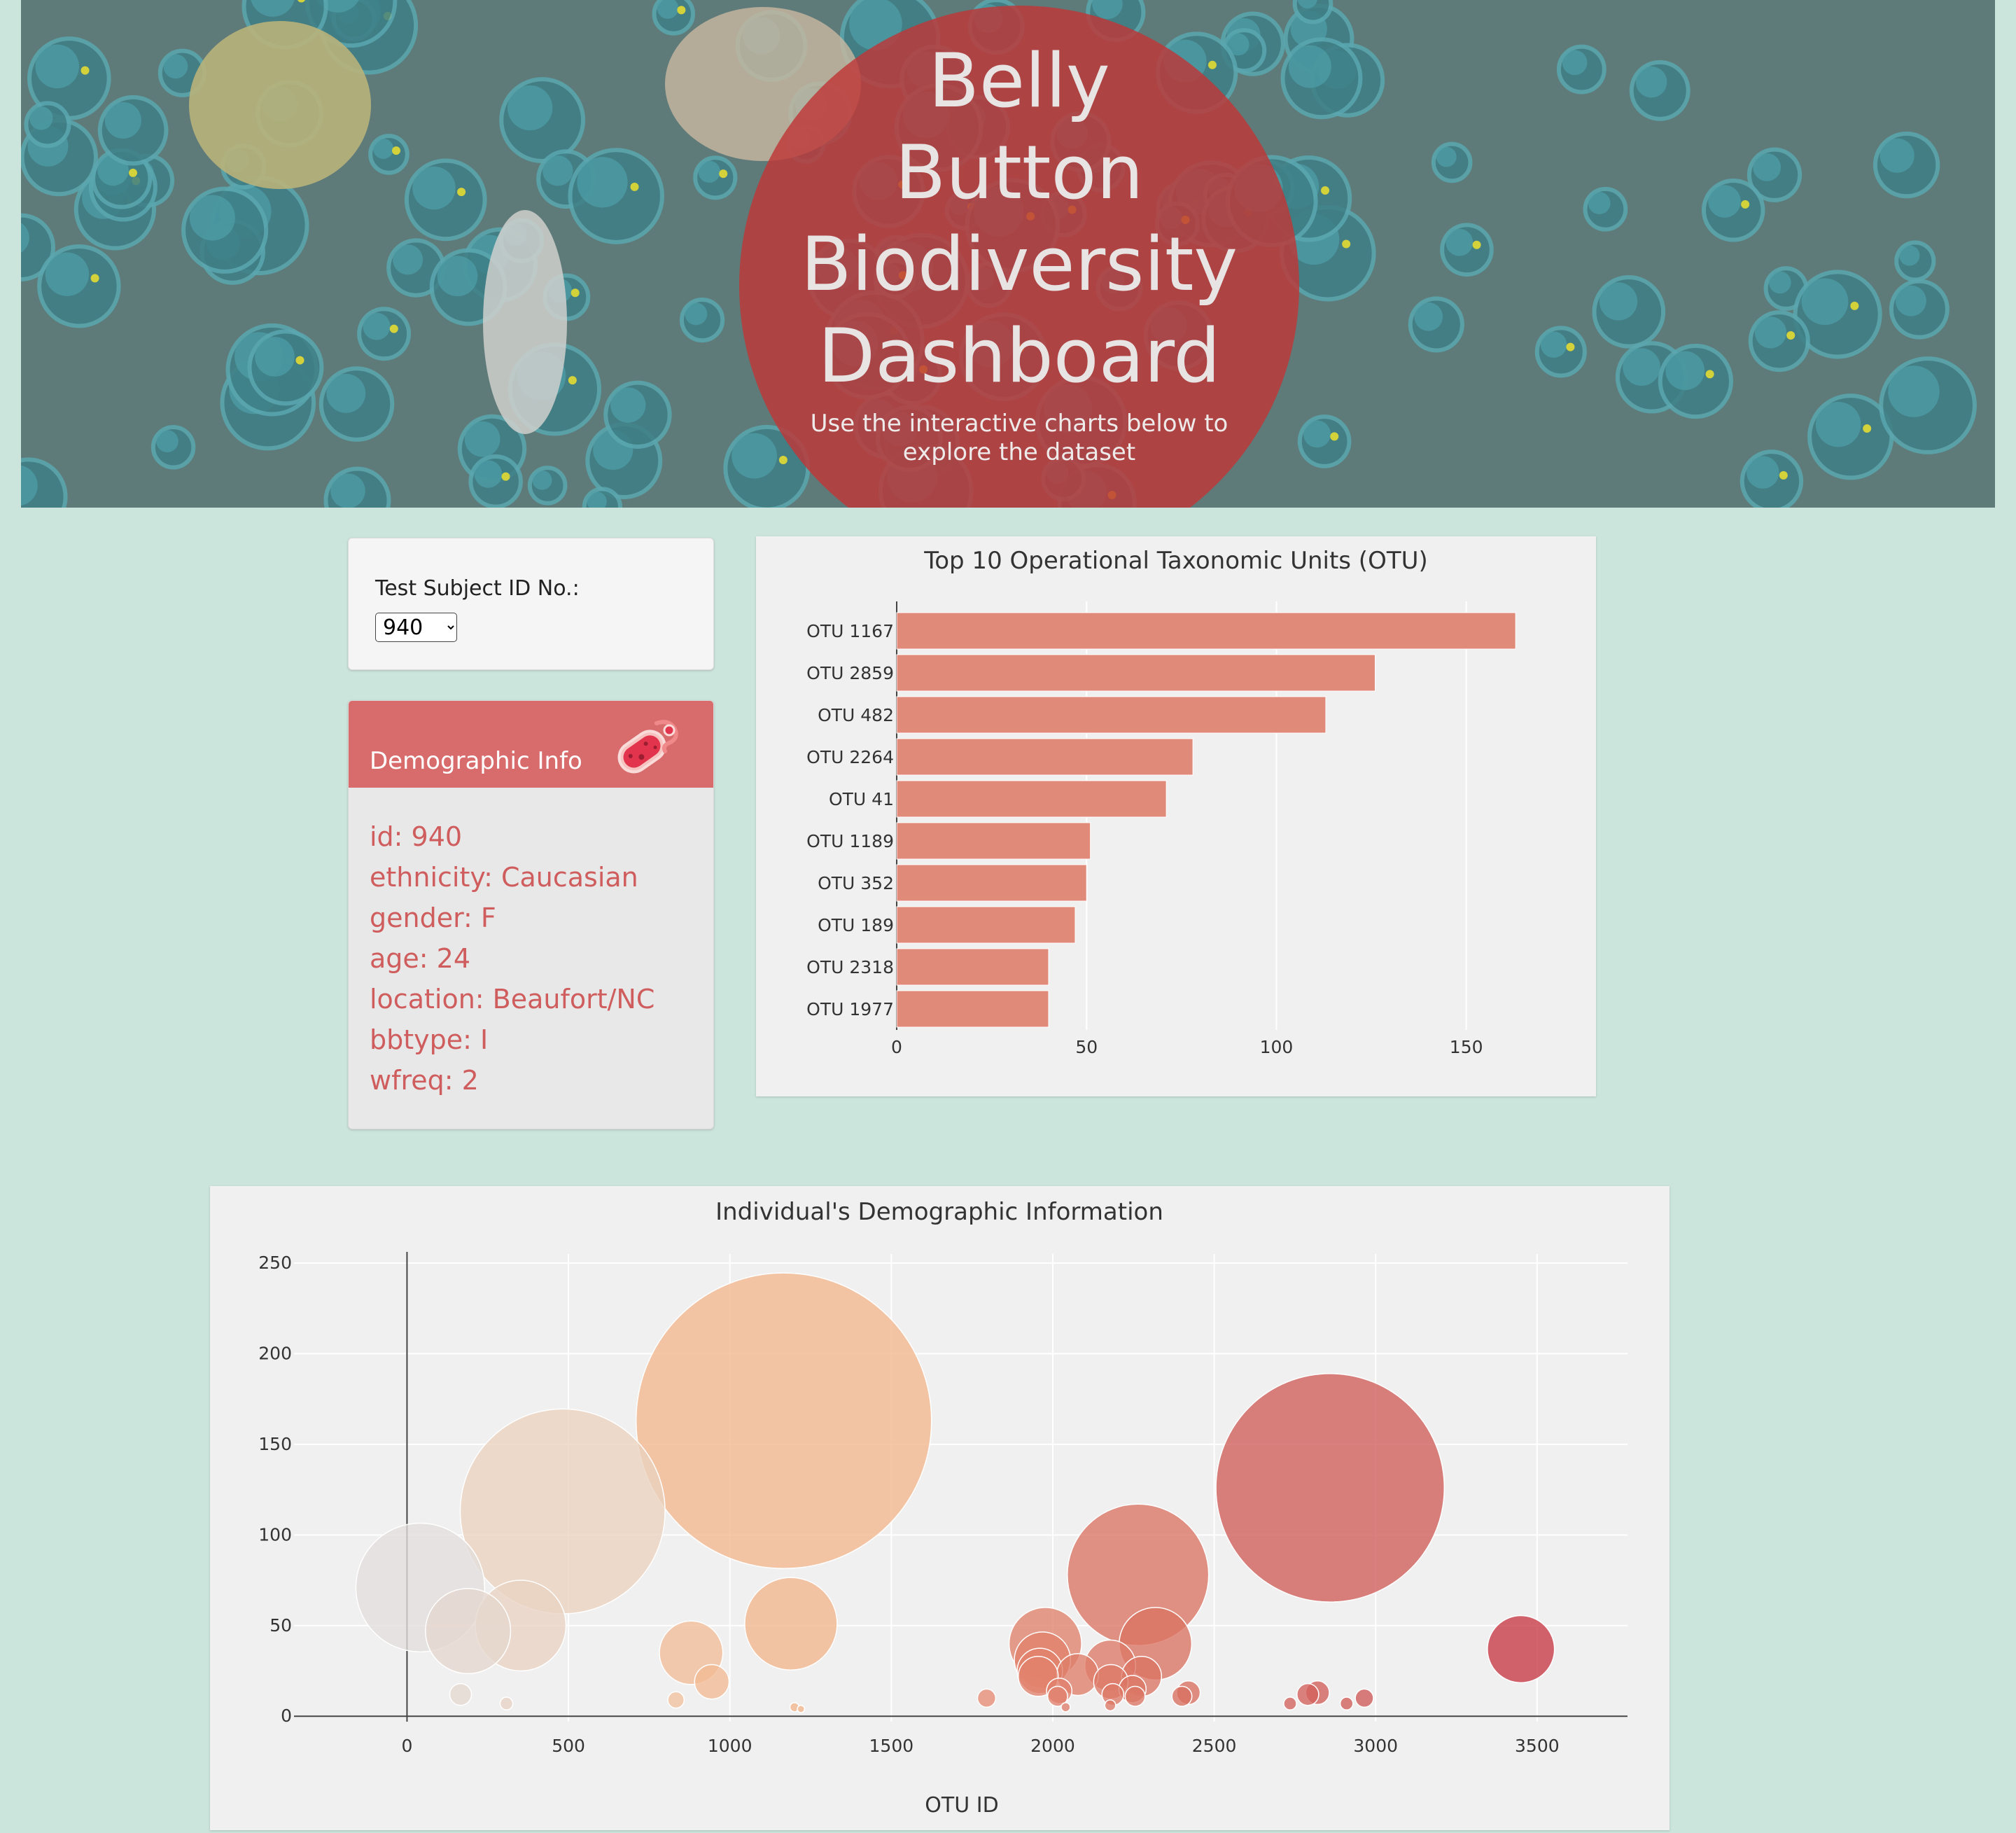 The width and height of the screenshot is (2016, 1833). What do you see at coordinates (1537, 1746) in the screenshot?
I see `bubble-x-tick-label: 3500` at bounding box center [1537, 1746].